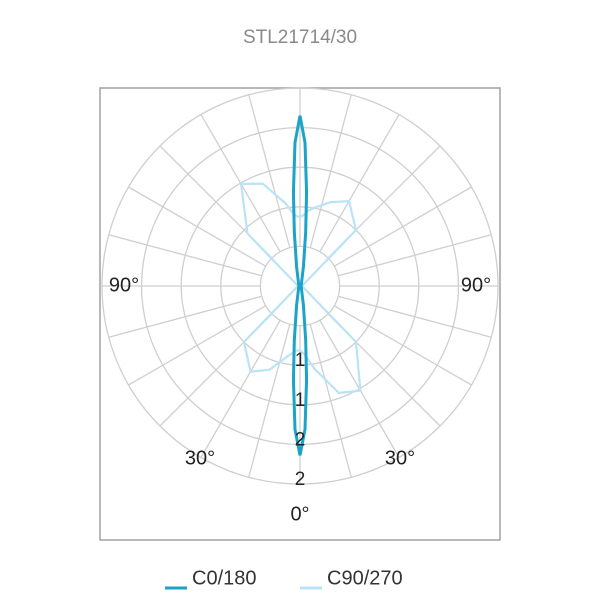 The height and width of the screenshot is (600, 600). I want to click on legend: C0/180 C90/270, so click(284, 578).